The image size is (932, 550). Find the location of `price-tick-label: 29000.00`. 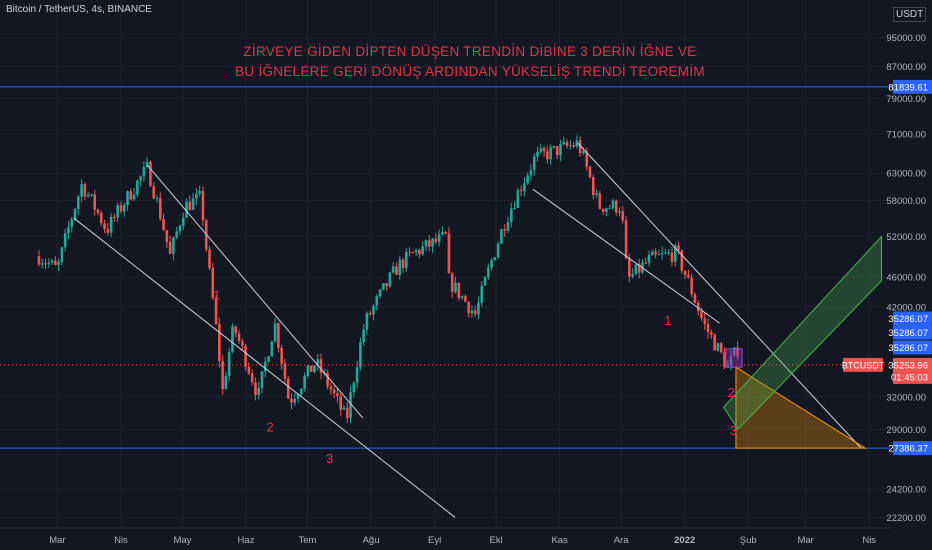

price-tick-label: 29000.00 is located at coordinates (906, 430).